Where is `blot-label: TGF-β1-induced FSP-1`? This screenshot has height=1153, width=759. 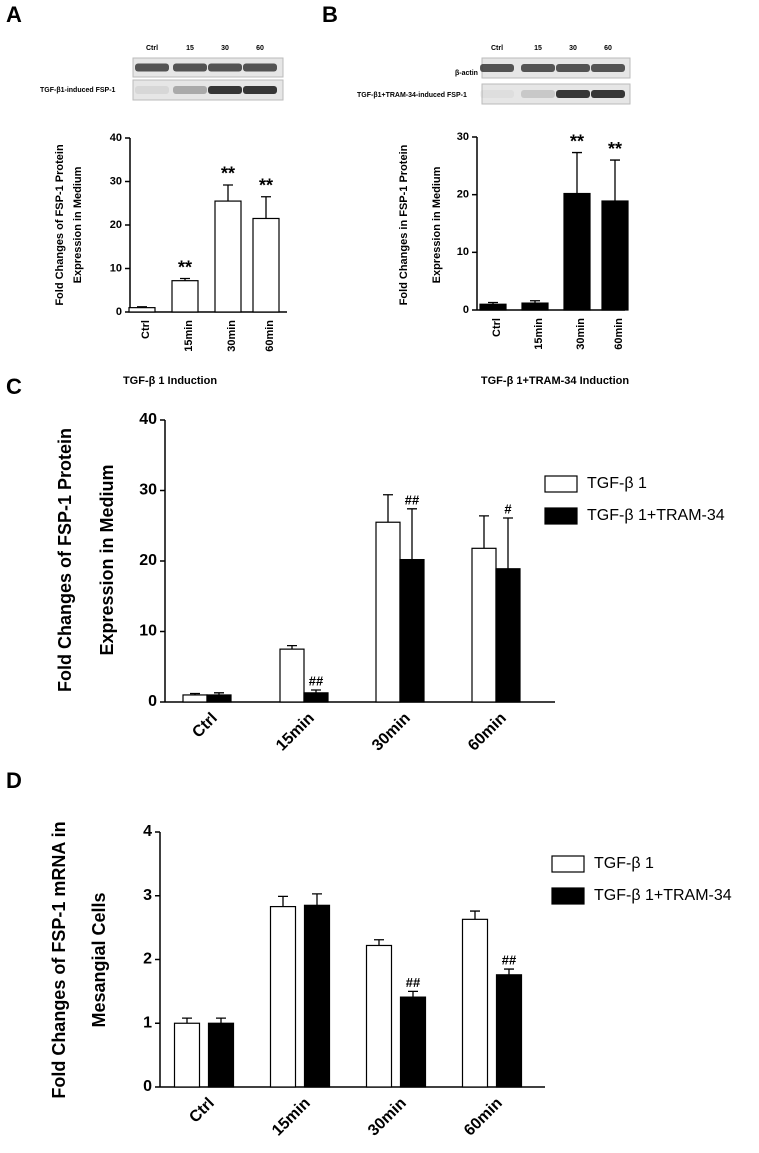 blot-label: TGF-β1-induced FSP-1 is located at coordinates (78, 90).